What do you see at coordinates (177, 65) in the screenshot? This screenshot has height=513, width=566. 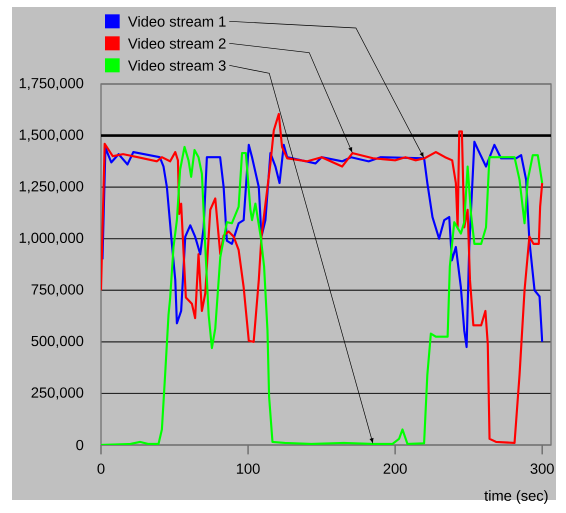 I see `legend-label: Video stream 3` at bounding box center [177, 65].